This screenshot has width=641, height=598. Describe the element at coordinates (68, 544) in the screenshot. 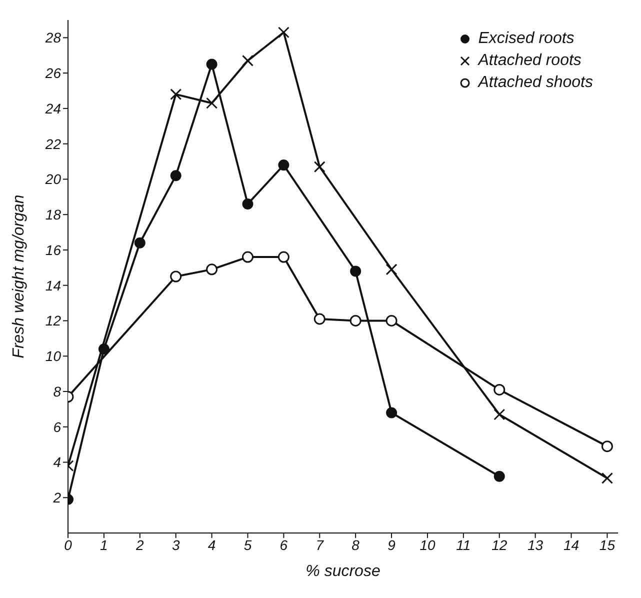

I see `x-tick-label: 0` at that location.